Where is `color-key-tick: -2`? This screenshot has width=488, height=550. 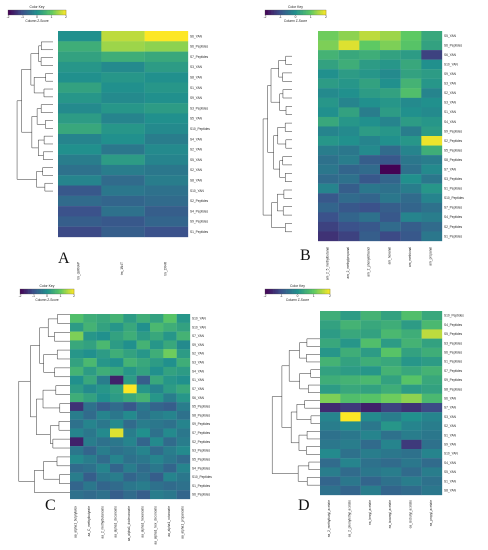 color-key-tick: -2 is located at coordinates (265, 17).